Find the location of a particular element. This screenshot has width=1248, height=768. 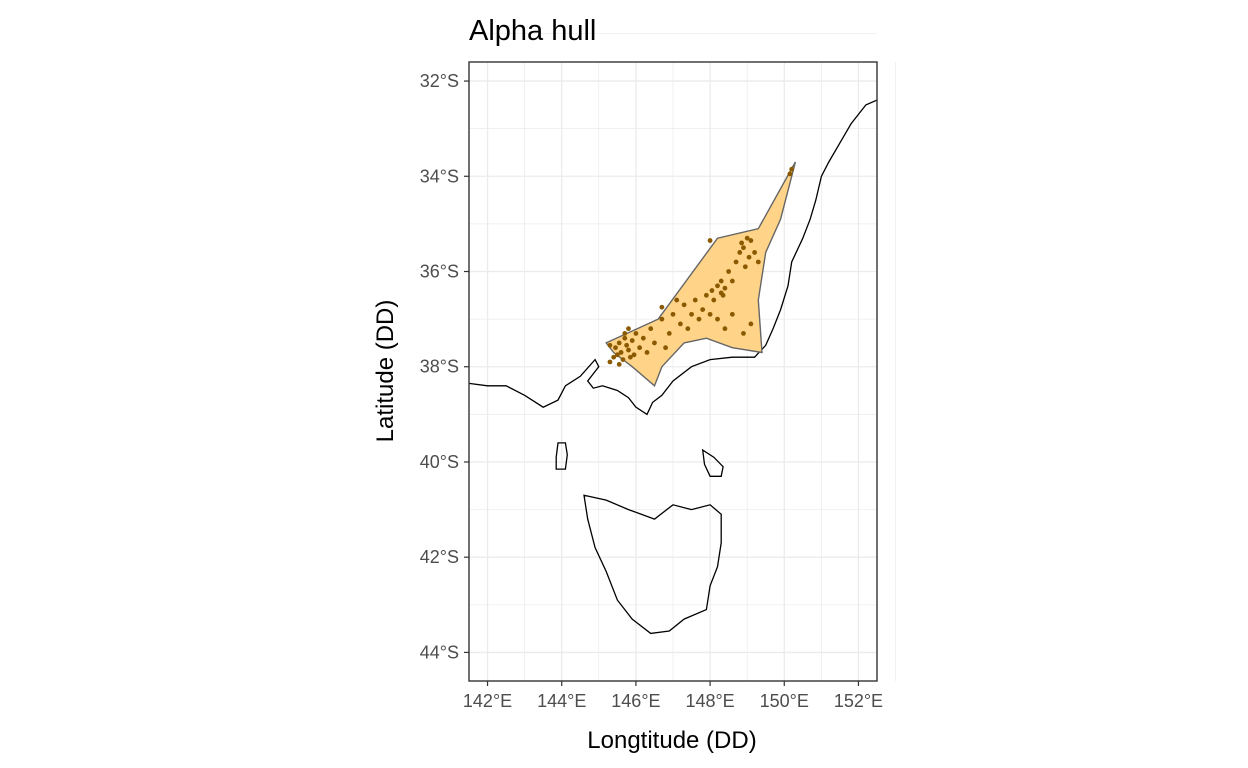

alpha-hull-polygon is located at coordinates (701, 274).